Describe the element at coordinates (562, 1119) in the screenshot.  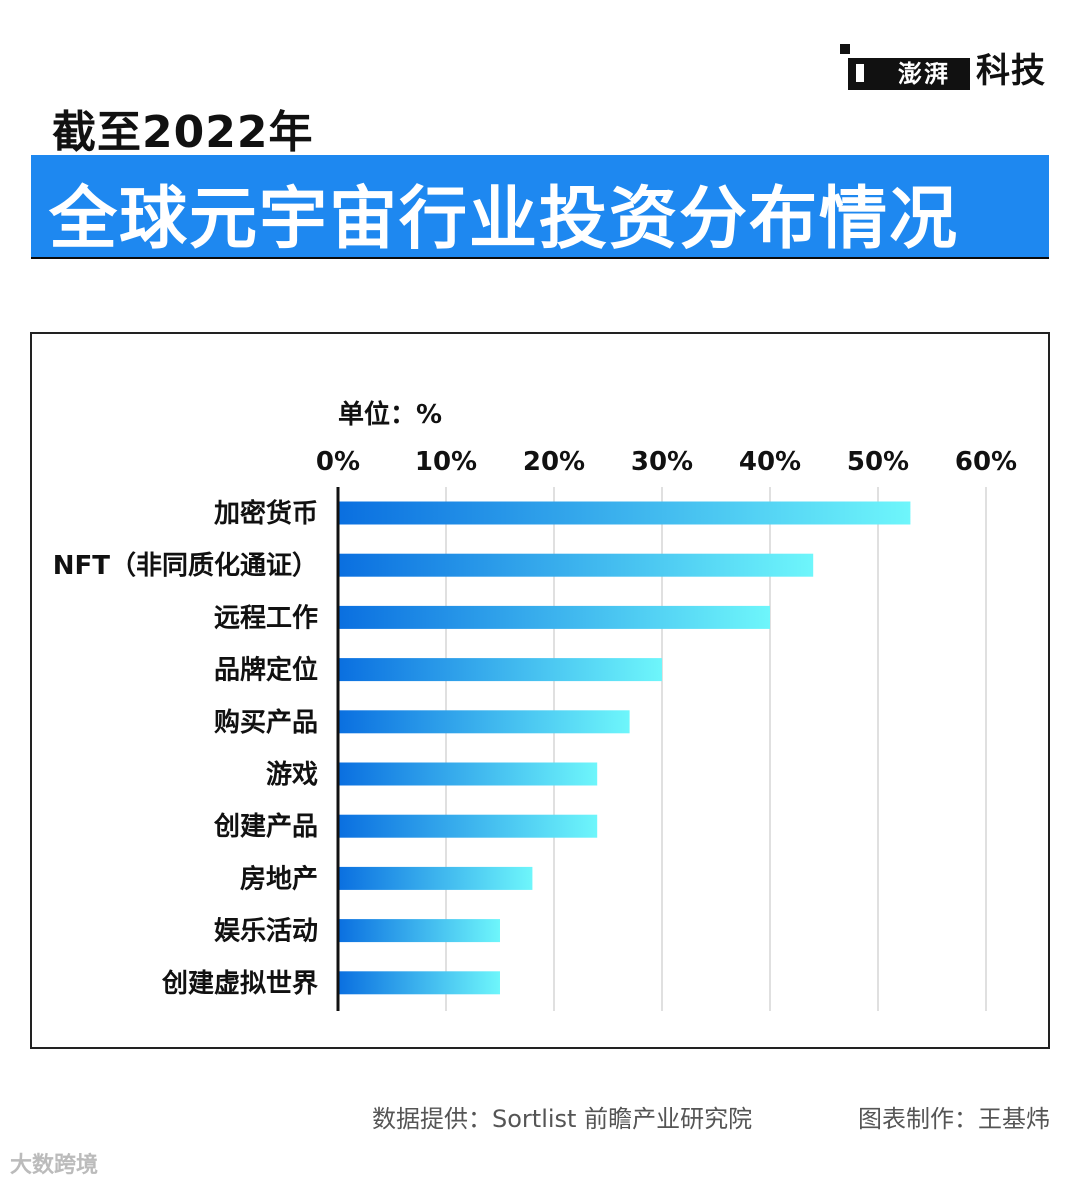
I see `data-source: 数据提供：Sortlist 前瞻产业研究院` at that location.